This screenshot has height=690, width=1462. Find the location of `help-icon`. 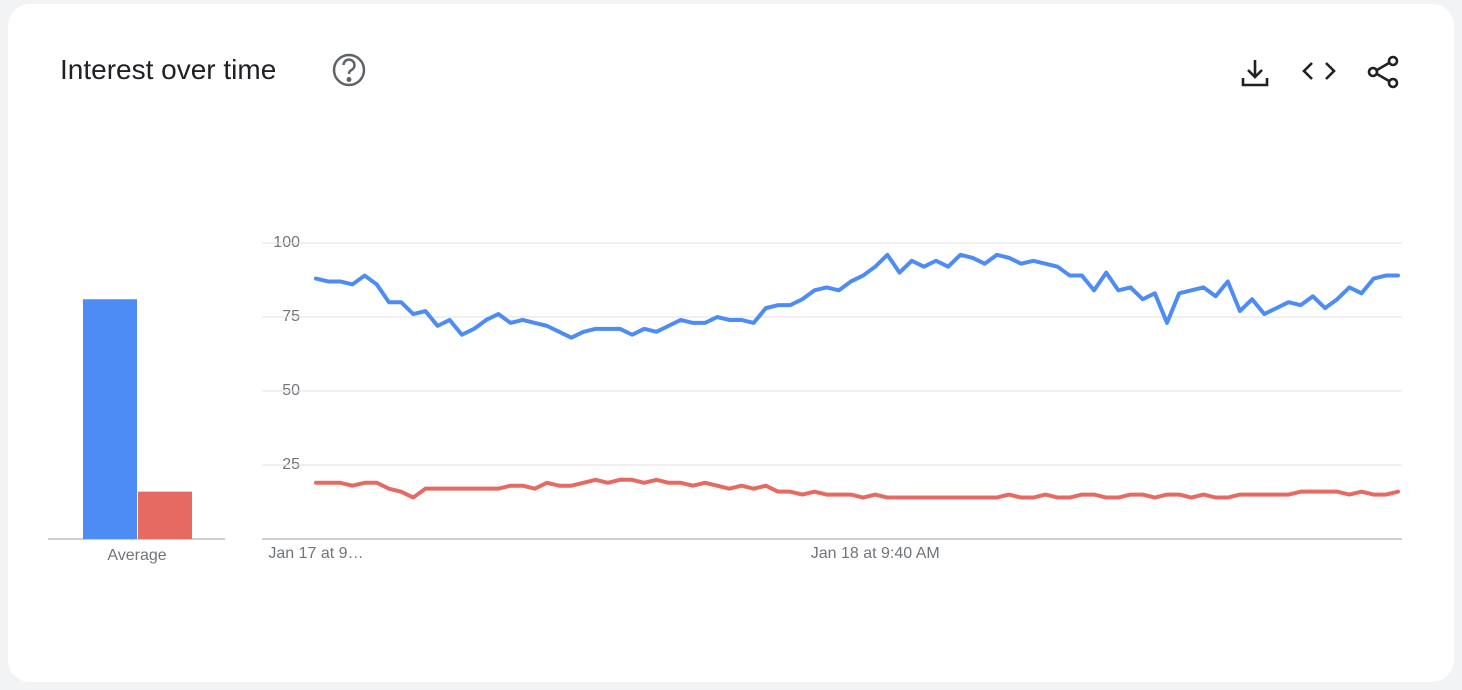

help-icon is located at coordinates (349, 70).